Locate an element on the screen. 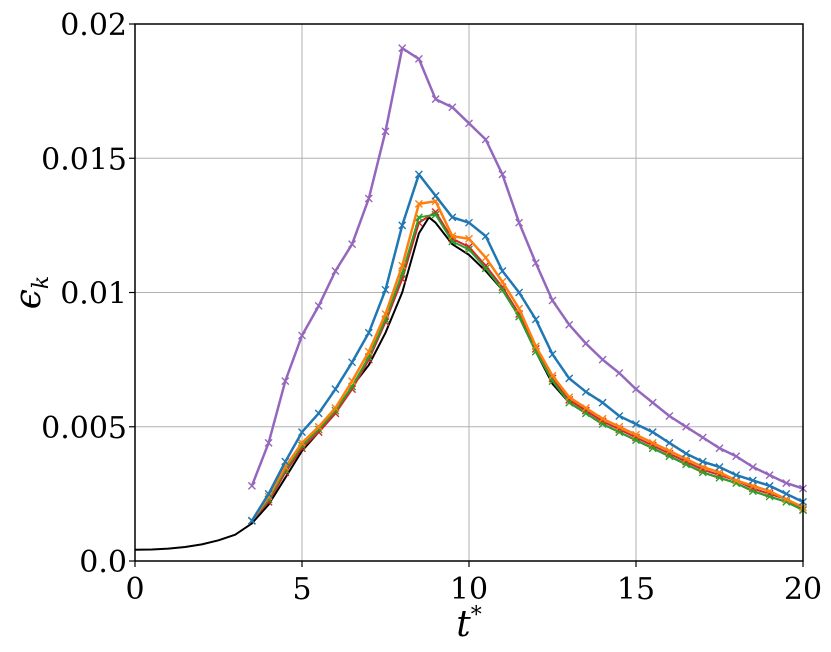 The width and height of the screenshot is (831, 652). x-axis-label-superscript: * is located at coordinates (476, 615).